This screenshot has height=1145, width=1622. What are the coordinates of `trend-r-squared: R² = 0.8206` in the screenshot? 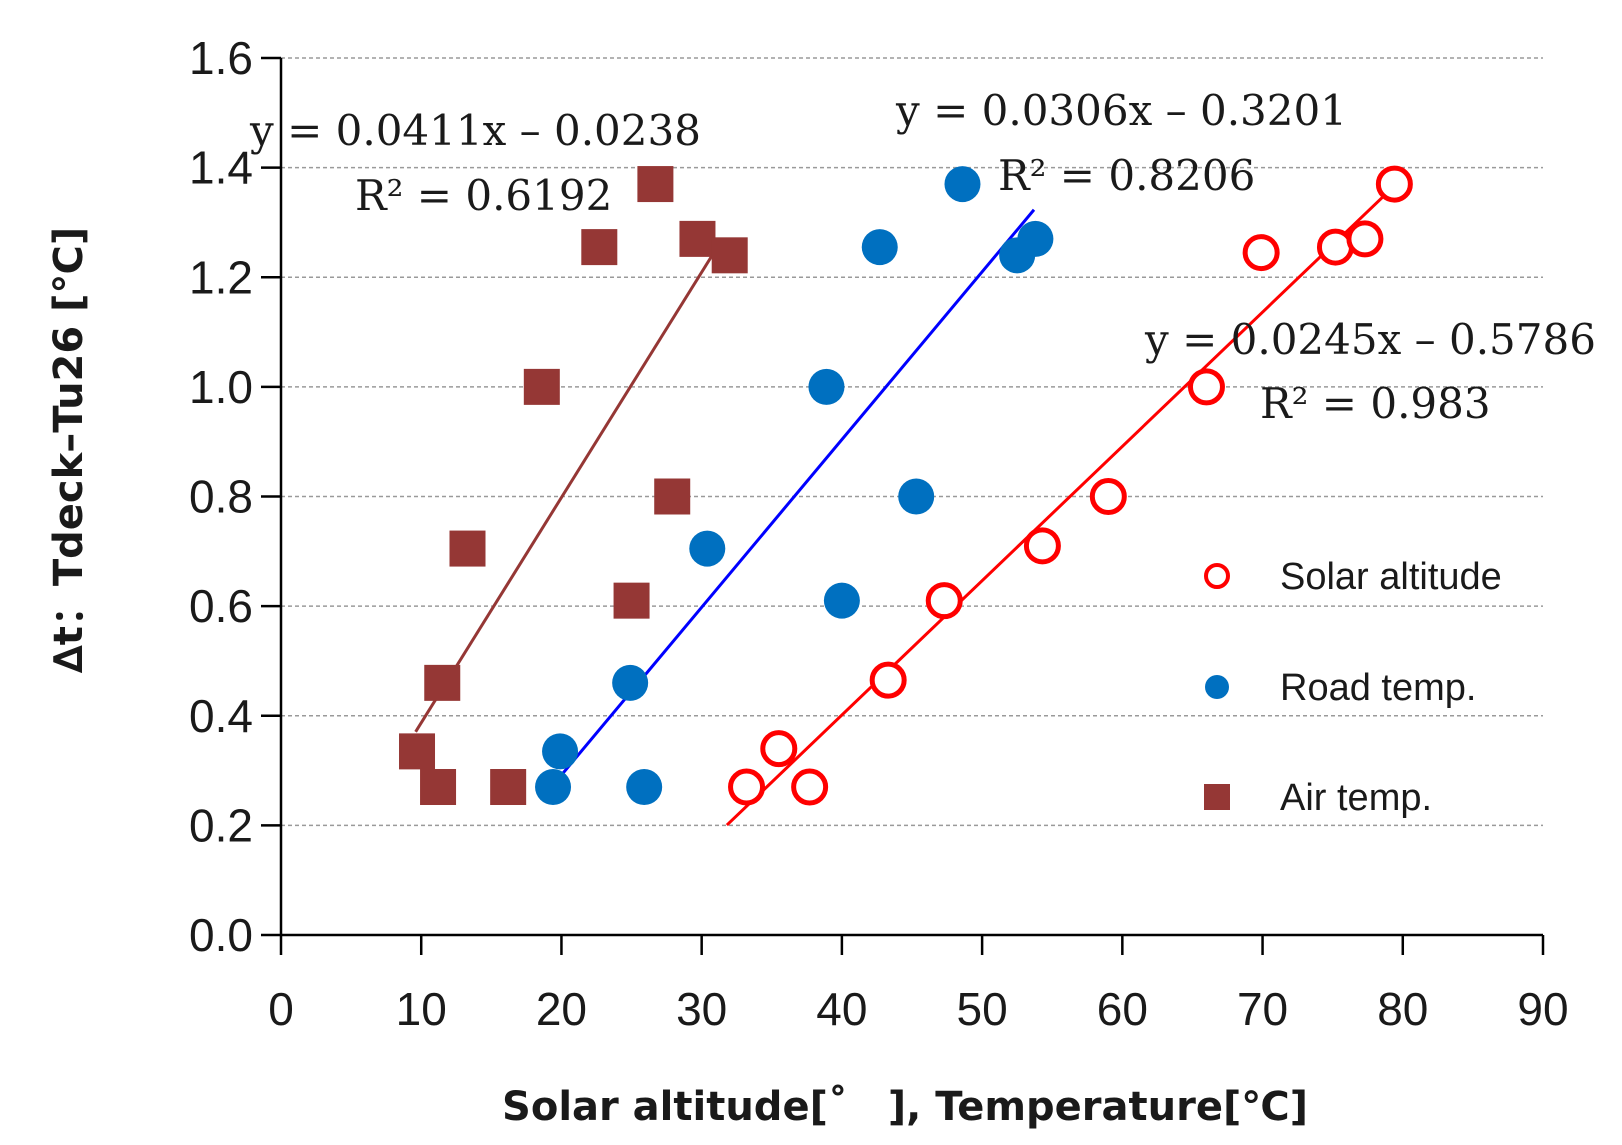 It's located at (1126, 175).